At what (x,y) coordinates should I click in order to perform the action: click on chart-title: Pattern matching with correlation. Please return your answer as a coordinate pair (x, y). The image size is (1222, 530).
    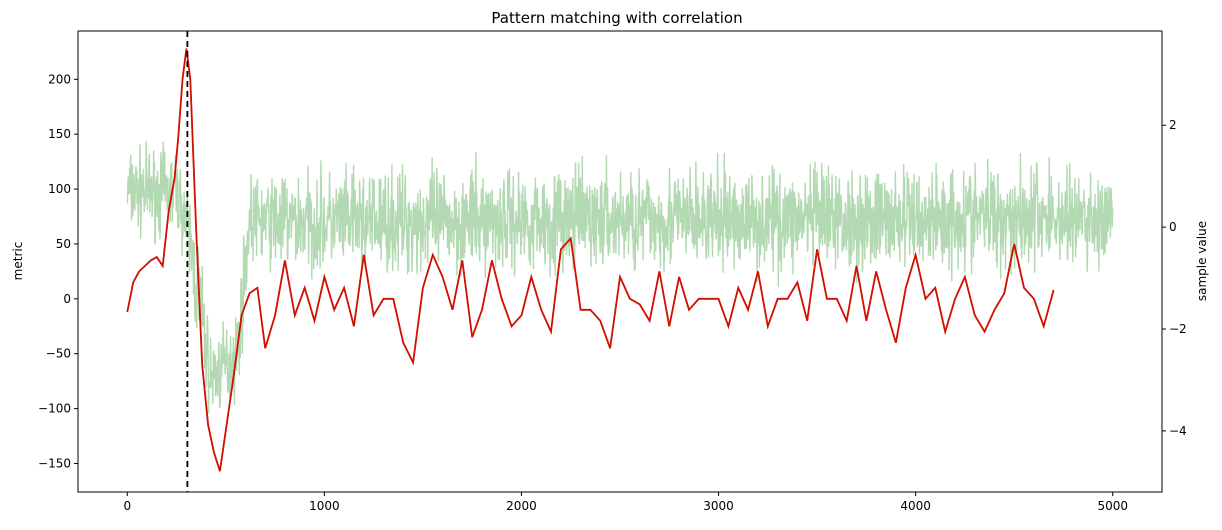
    Looking at the image, I should click on (616, 18).